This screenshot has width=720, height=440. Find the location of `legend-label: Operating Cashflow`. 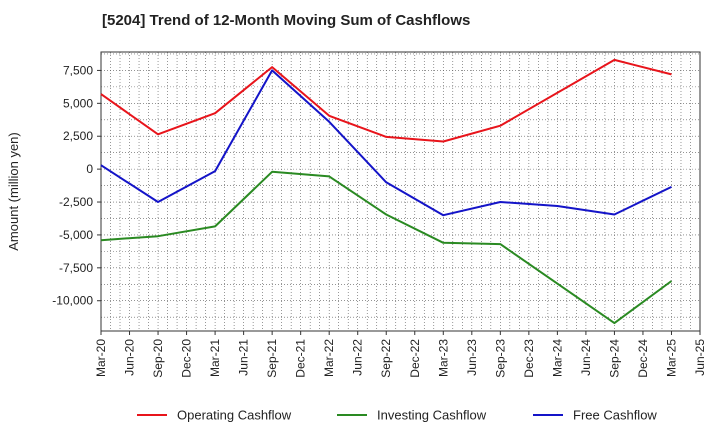

legend-label: Operating Cashflow is located at coordinates (234, 415).